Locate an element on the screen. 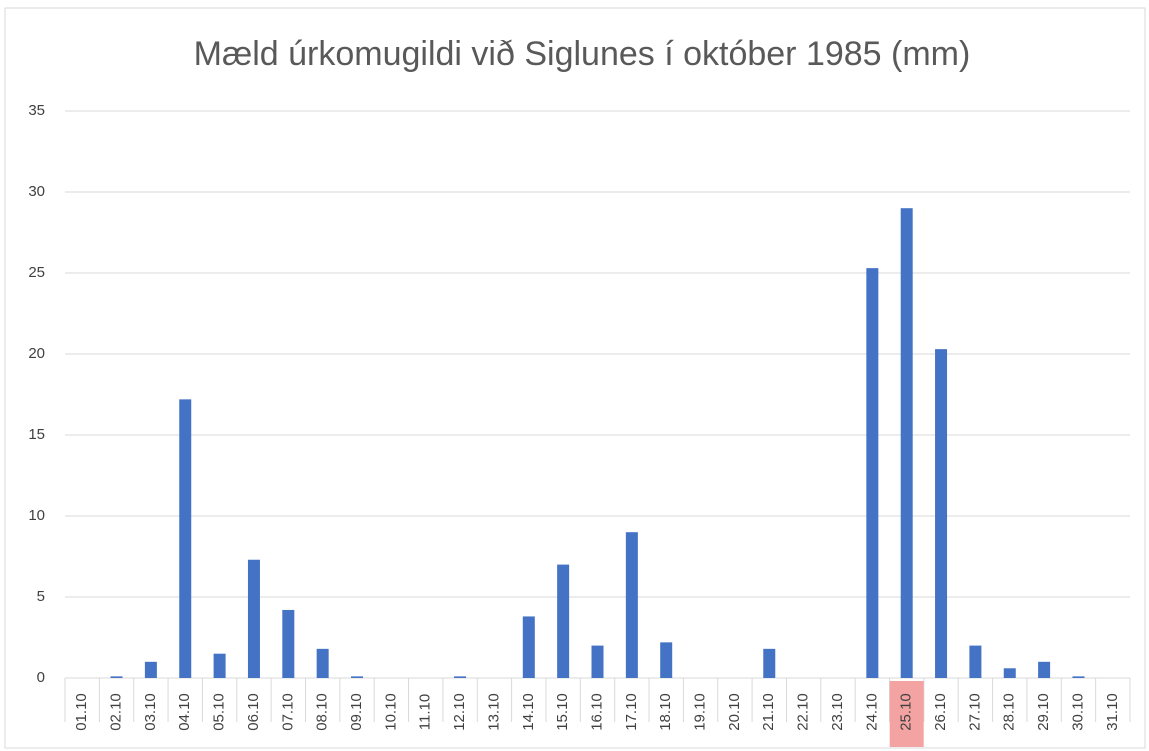  x-tick-label: 16.10 is located at coordinates (596, 712).